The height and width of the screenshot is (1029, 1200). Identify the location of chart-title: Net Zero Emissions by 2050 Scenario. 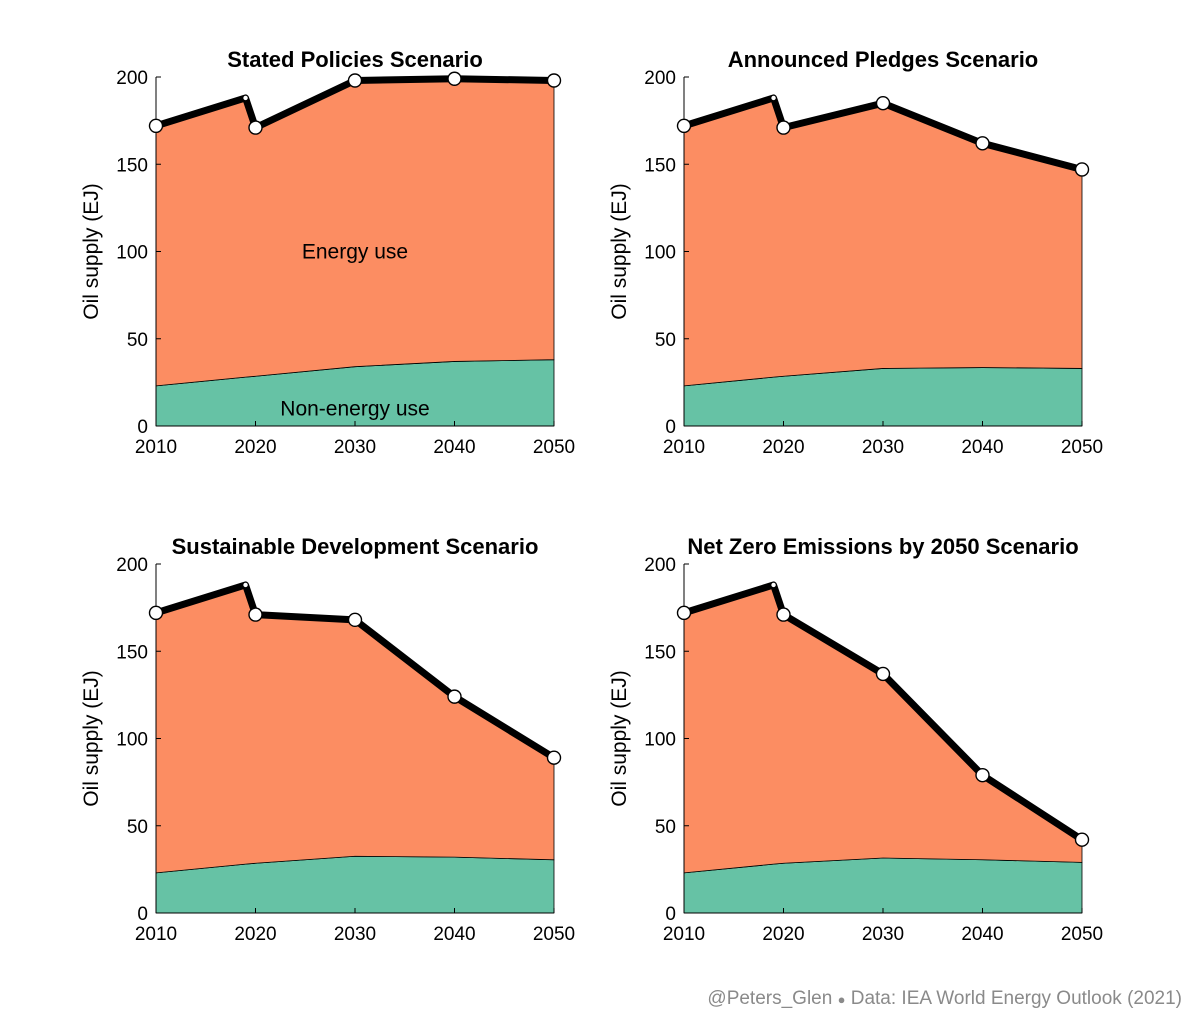
(882, 546).